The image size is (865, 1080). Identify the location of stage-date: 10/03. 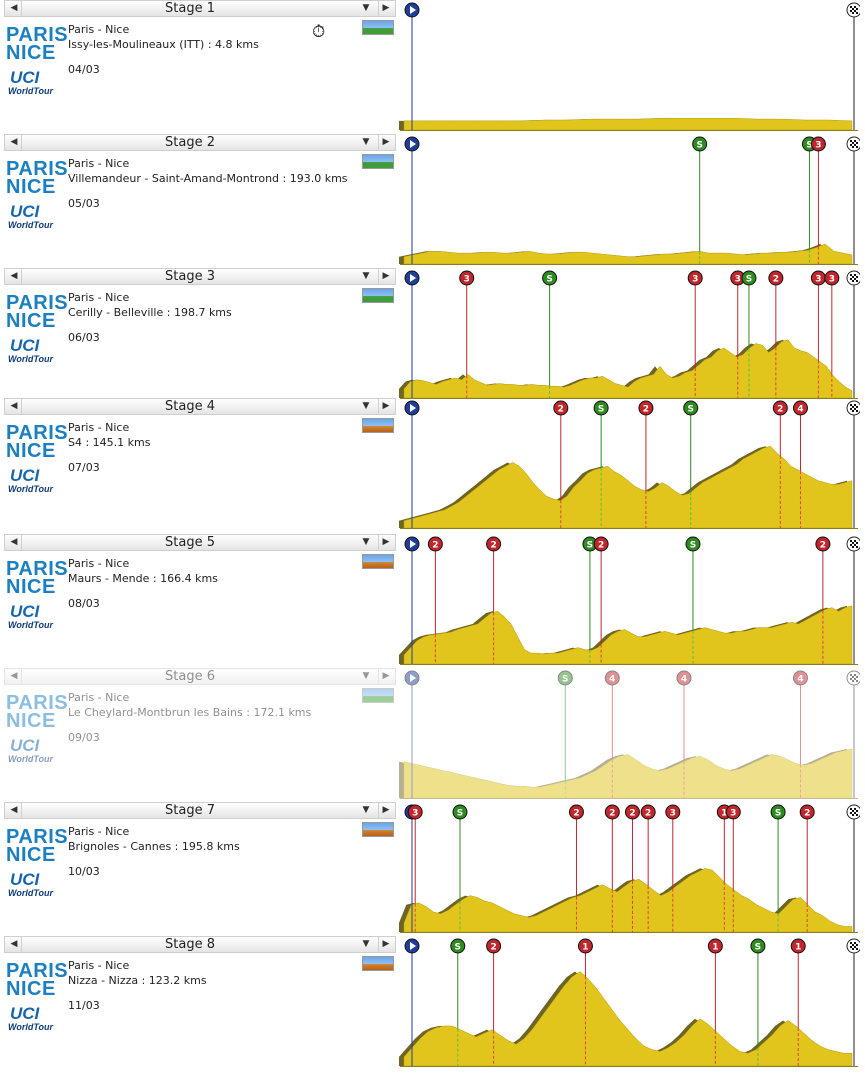
(84, 871).